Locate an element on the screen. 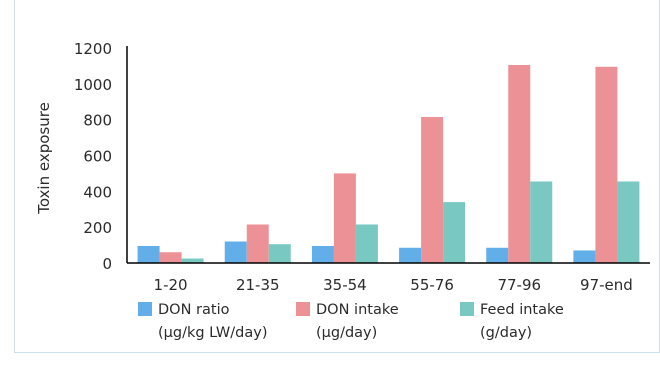 This screenshot has width=660, height=367. legend-unit-don-ratio: (µg/kg LW/day) is located at coordinates (213, 333).